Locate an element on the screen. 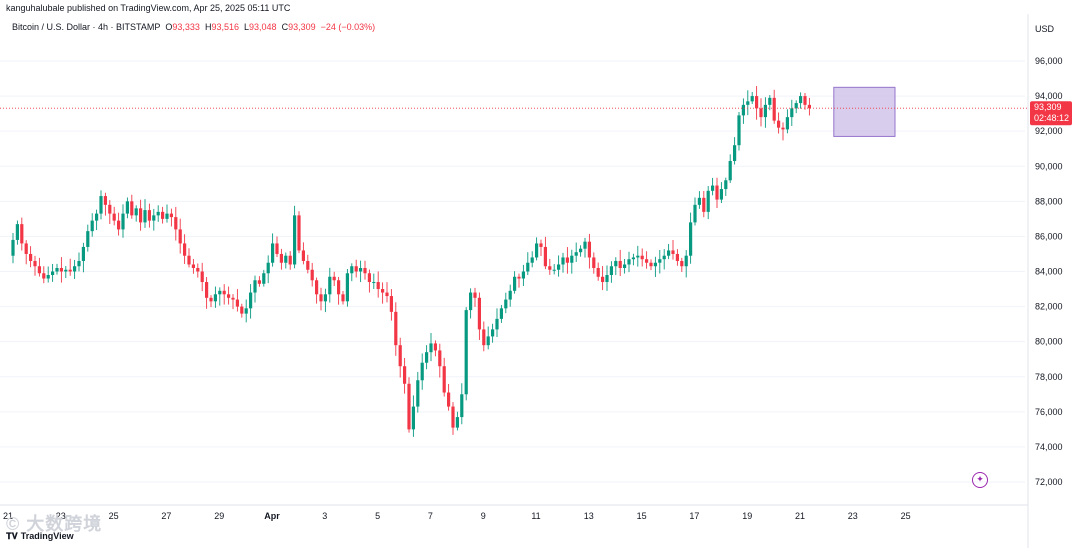 This screenshot has height=548, width=1080. x-tick-label: 3 is located at coordinates (324, 516).